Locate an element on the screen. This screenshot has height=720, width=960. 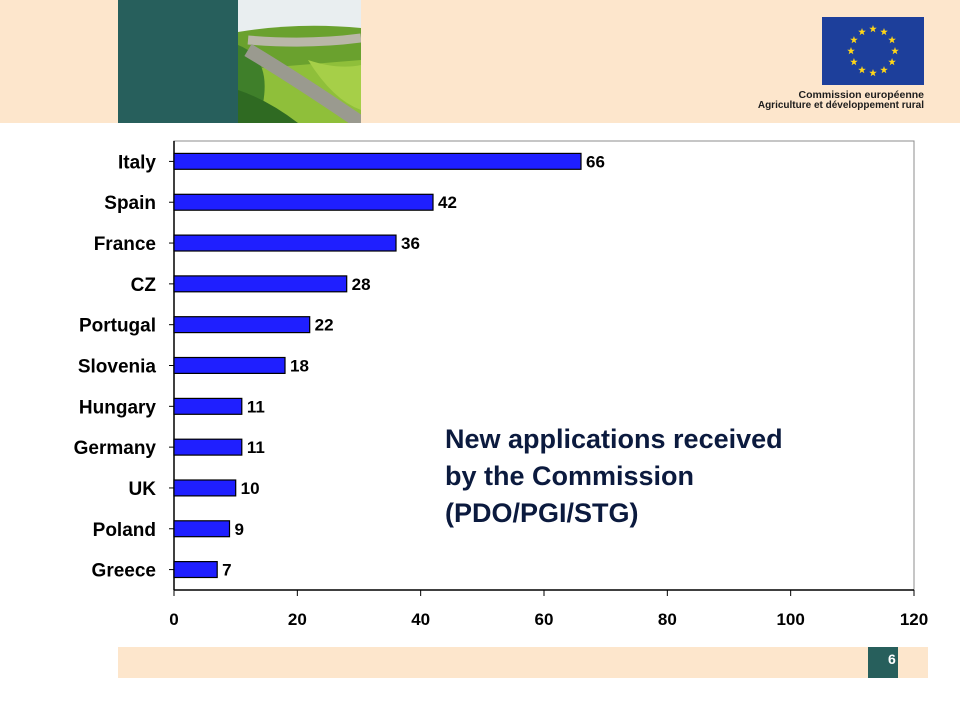
category-label: Slovenia is located at coordinates (117, 367).